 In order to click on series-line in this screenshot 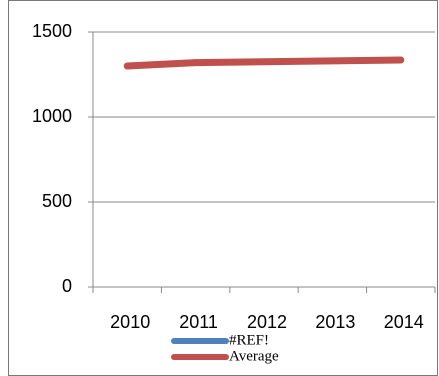, I will do `click(264, 63)`.